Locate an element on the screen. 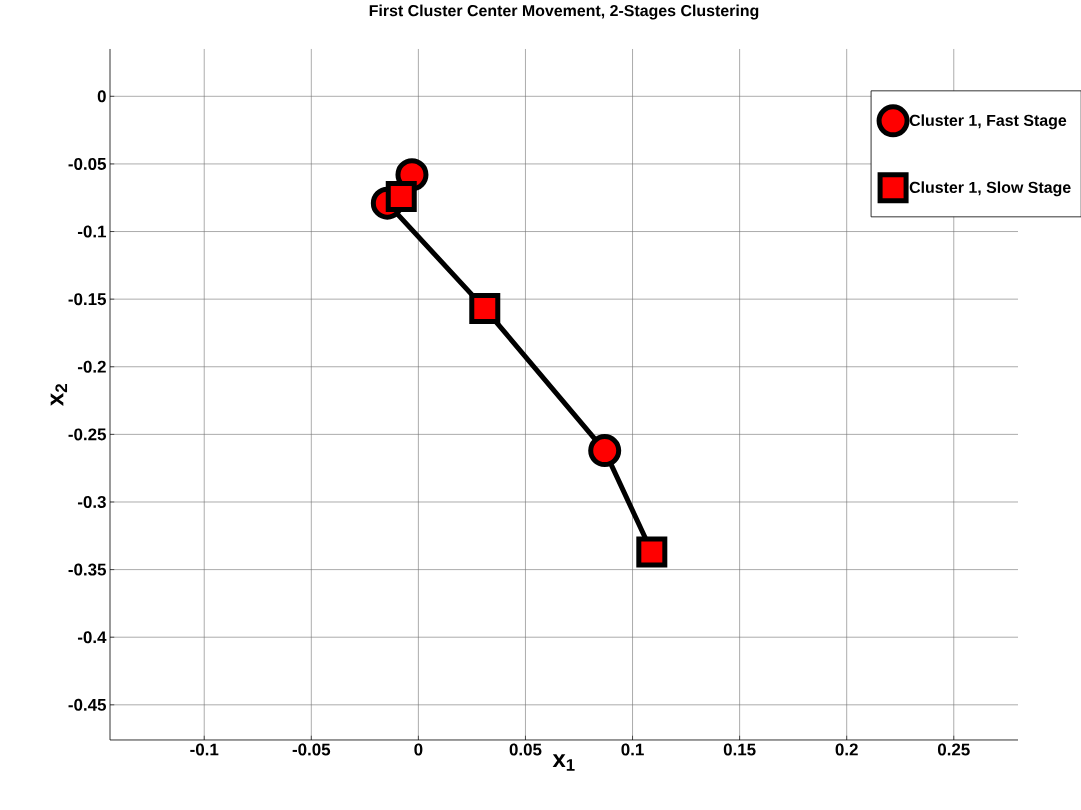 This screenshot has height=810, width=1081. y-tick-label: -0.3 is located at coordinates (91, 501).